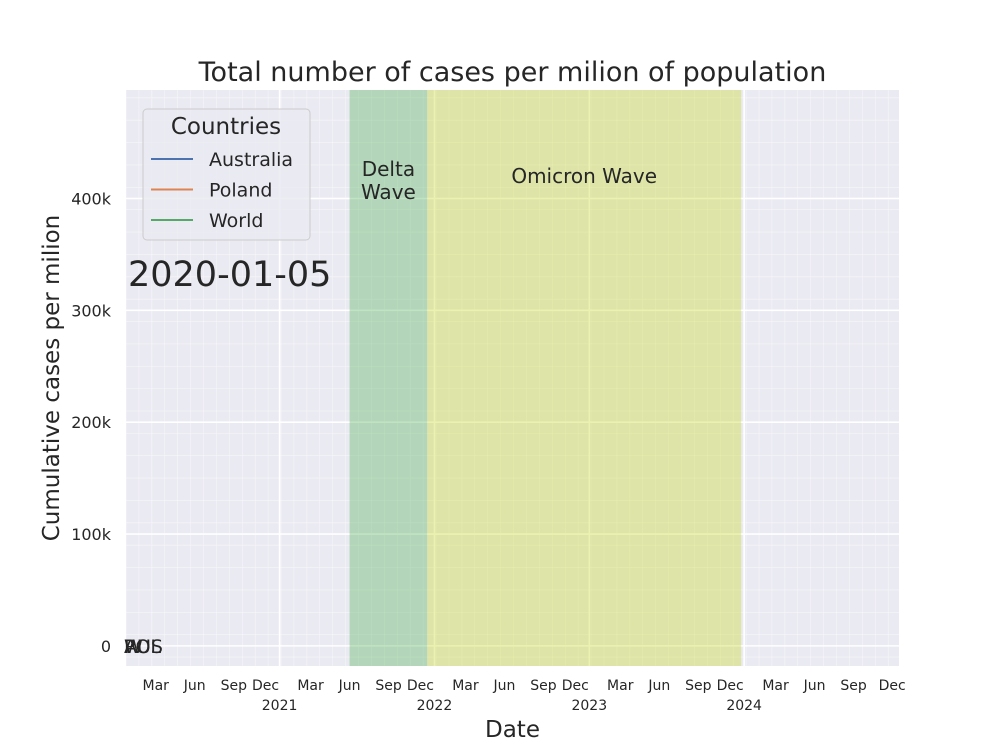  I want to click on x-axis-label: Date, so click(512, 730).